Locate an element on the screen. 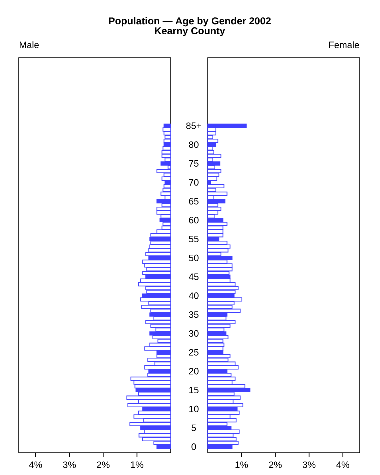 This screenshot has height=475, width=380. y-tick-label: 85+ is located at coordinates (194, 126).